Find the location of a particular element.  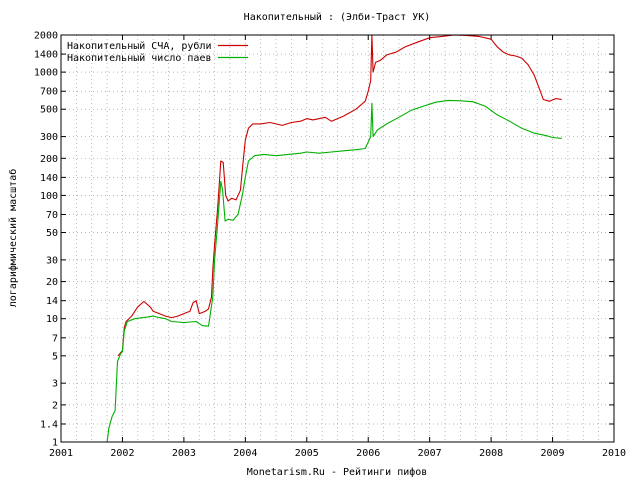

chart-title: Накопительный : (Элби-Траст УК) is located at coordinates (337, 17).